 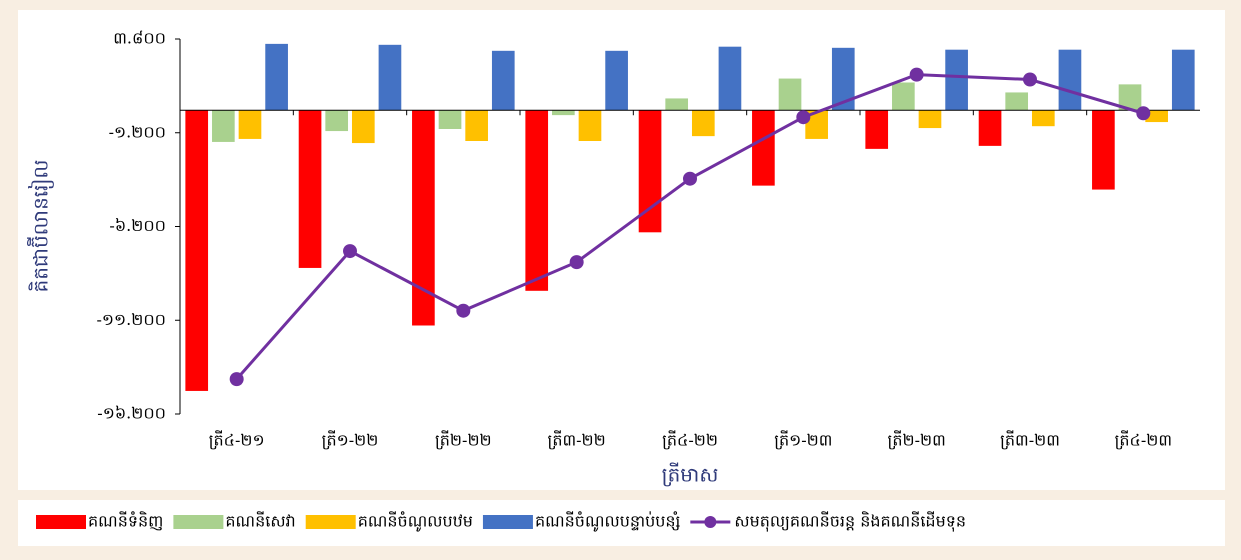 What do you see at coordinates (608, 522) in the screenshot?
I see `legend-label: គណនីចំណូលបន្ទាប់បន្សំ` at bounding box center [608, 522].